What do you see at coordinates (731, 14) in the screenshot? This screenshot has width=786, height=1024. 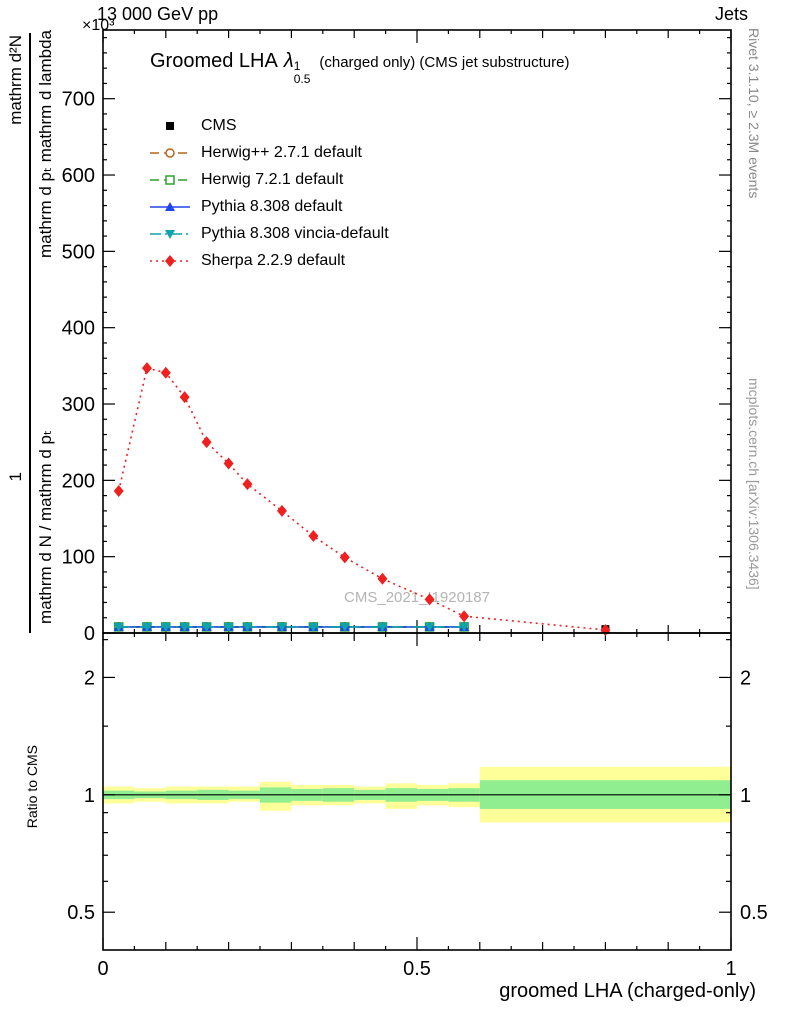 I see `header-analysis-group: Jets` at bounding box center [731, 14].